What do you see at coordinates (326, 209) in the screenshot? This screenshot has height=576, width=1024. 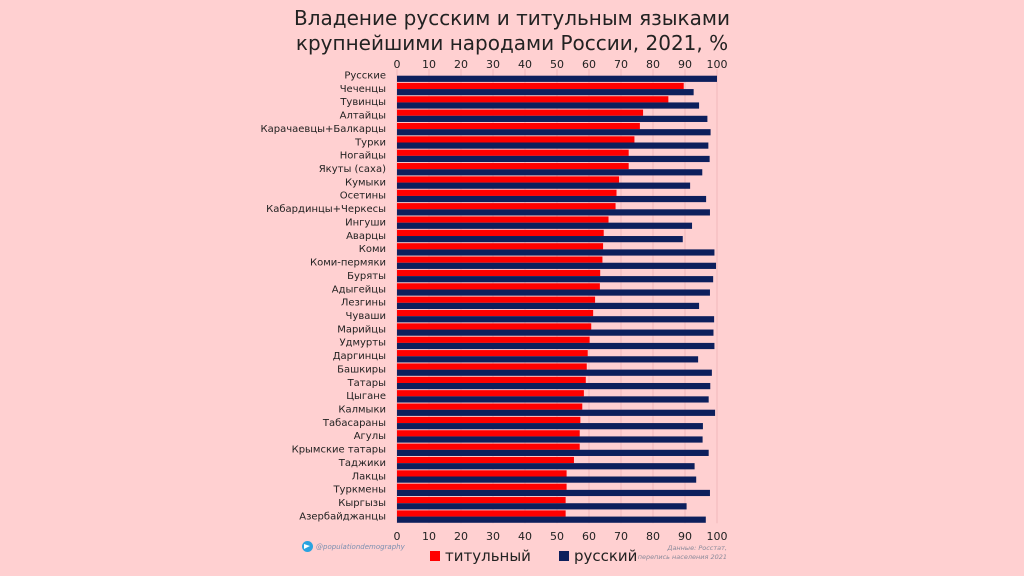 I see `category-label: Кабардинцы+Черкесы` at bounding box center [326, 209].